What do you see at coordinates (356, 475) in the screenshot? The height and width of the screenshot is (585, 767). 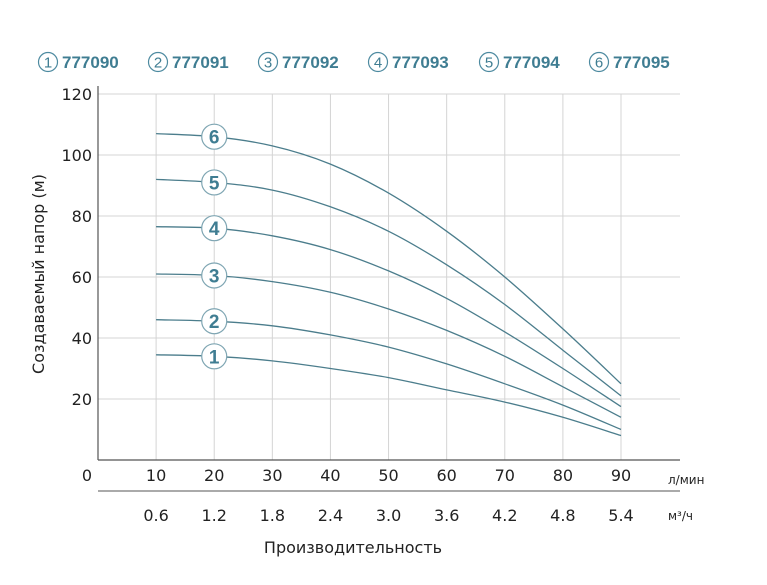 I see `x-ticks: 0 10 20 30 40 50 60 70 80 90` at bounding box center [356, 475].